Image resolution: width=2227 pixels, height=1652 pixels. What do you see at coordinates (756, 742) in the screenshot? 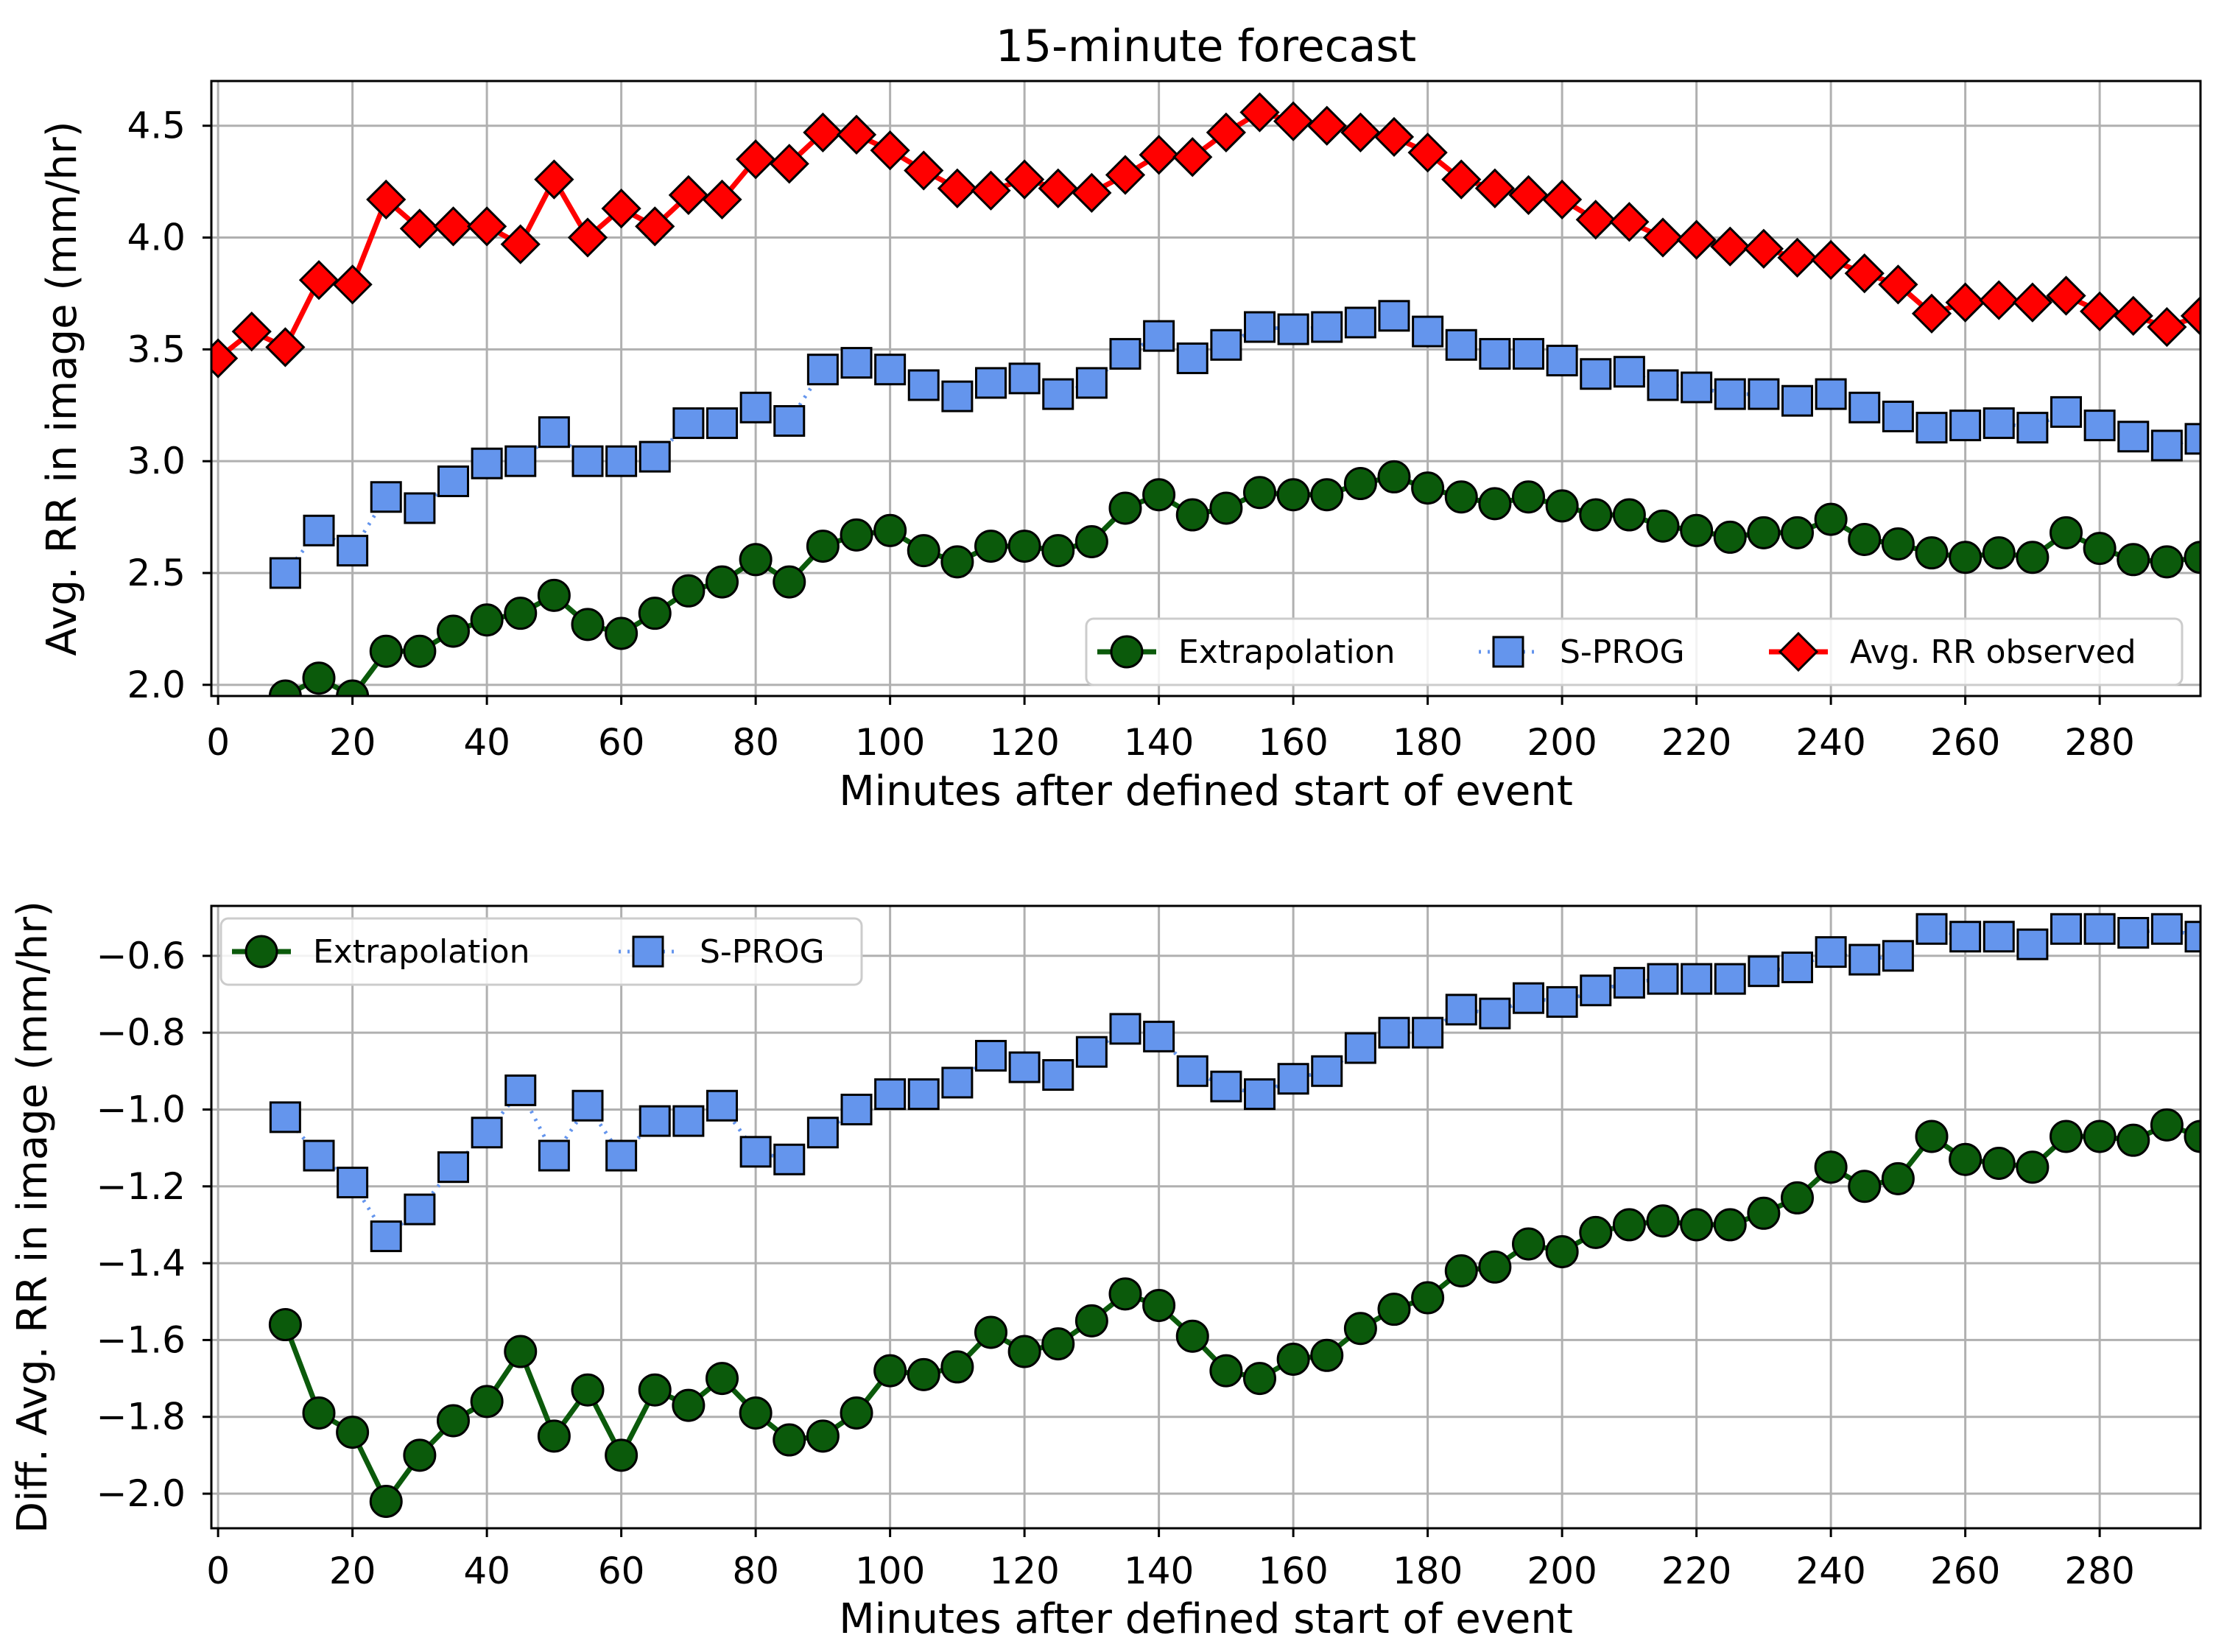
I see `x-tick-label: 80` at bounding box center [756, 742].